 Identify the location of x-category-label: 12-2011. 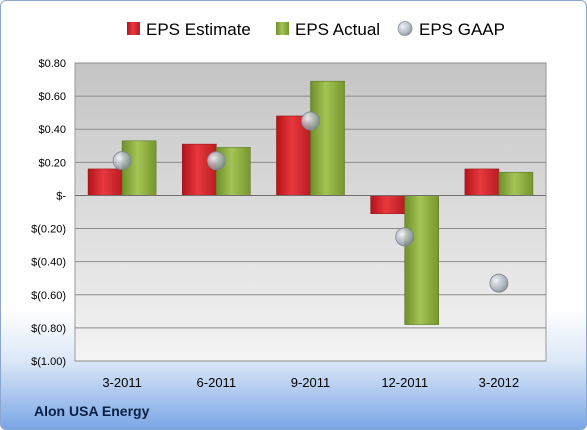
(404, 382).